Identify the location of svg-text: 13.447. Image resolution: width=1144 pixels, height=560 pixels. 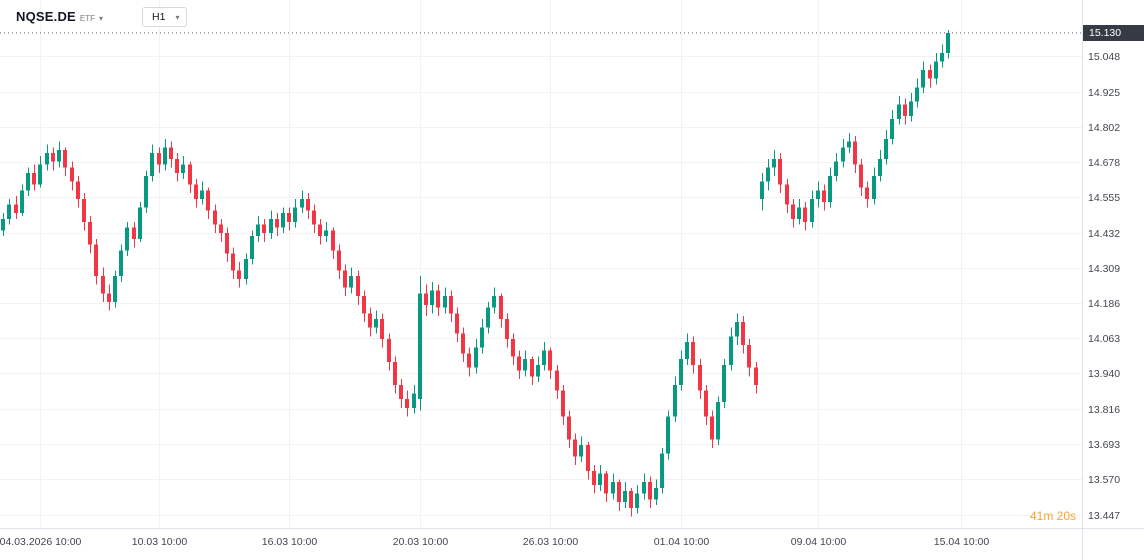
(1104, 516).